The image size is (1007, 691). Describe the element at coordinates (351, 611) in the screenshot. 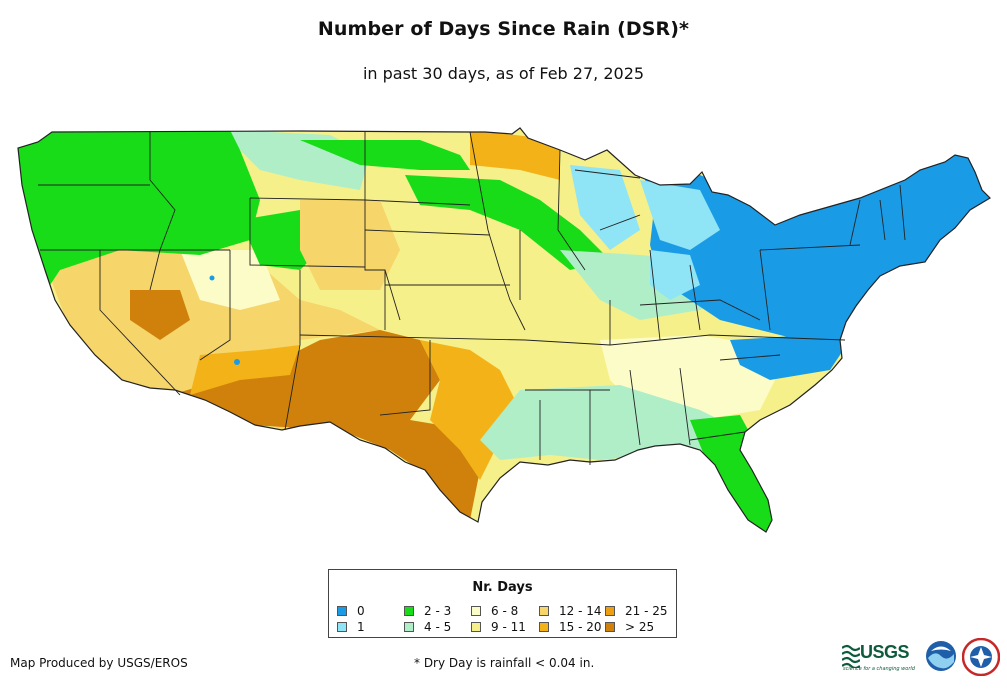

I see `legend-item: 0` at that location.